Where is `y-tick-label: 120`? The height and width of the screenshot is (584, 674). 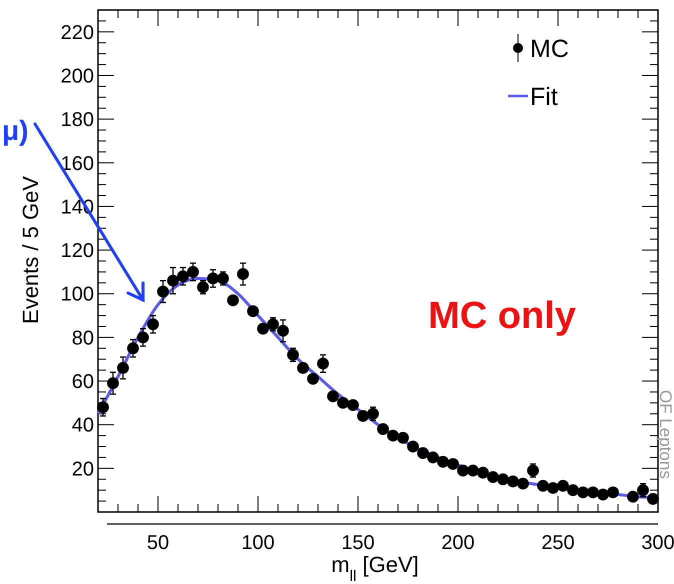
y-tick-label: 120 is located at coordinates (77, 251).